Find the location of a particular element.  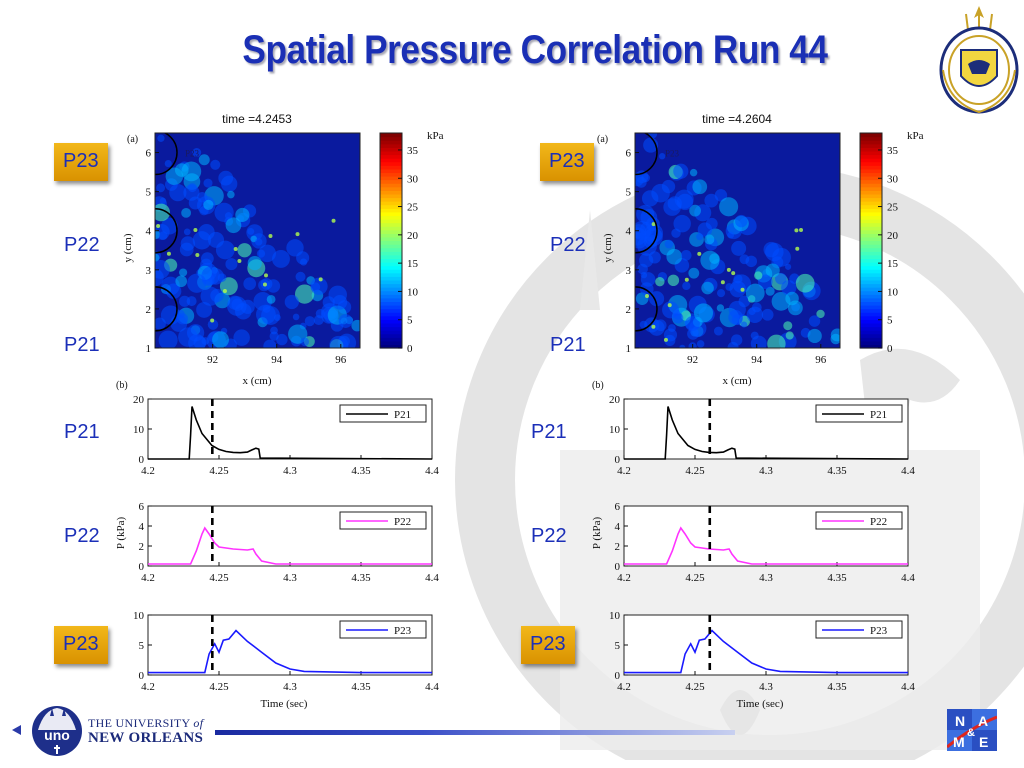

r-colorbar-tick-35: 35 is located at coordinates (893, 151).